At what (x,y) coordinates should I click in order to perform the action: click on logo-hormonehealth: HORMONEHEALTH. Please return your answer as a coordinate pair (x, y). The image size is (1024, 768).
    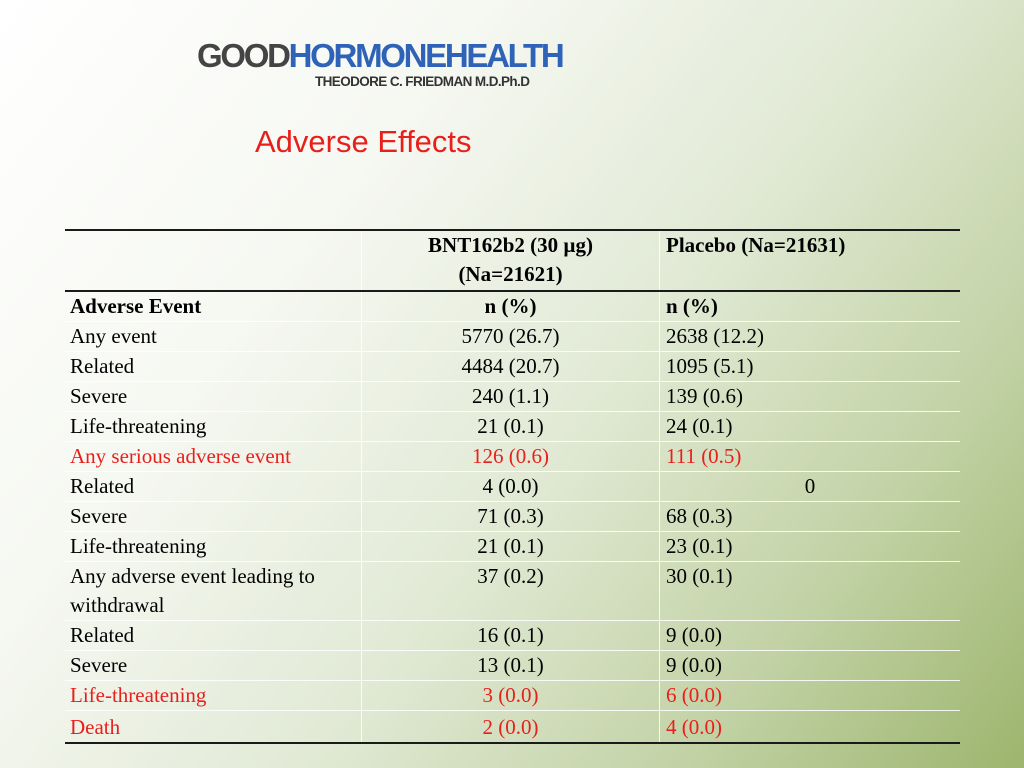
    Looking at the image, I should click on (426, 55).